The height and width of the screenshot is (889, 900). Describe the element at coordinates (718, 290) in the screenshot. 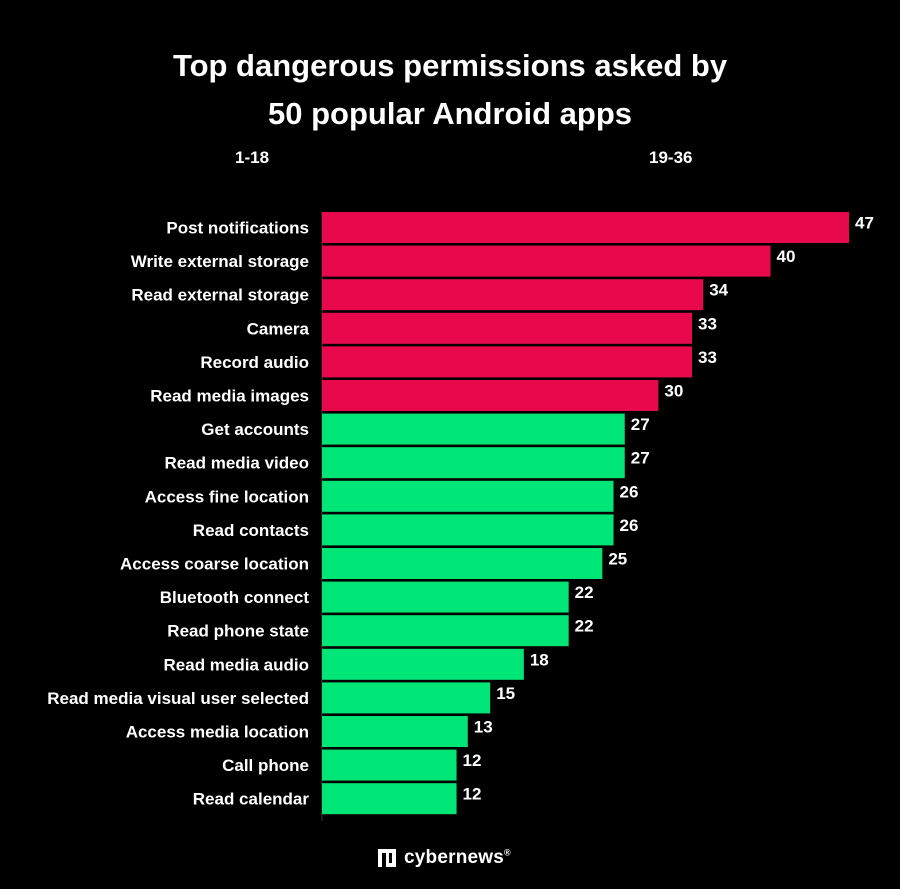

I see `value-label-2: 34` at that location.